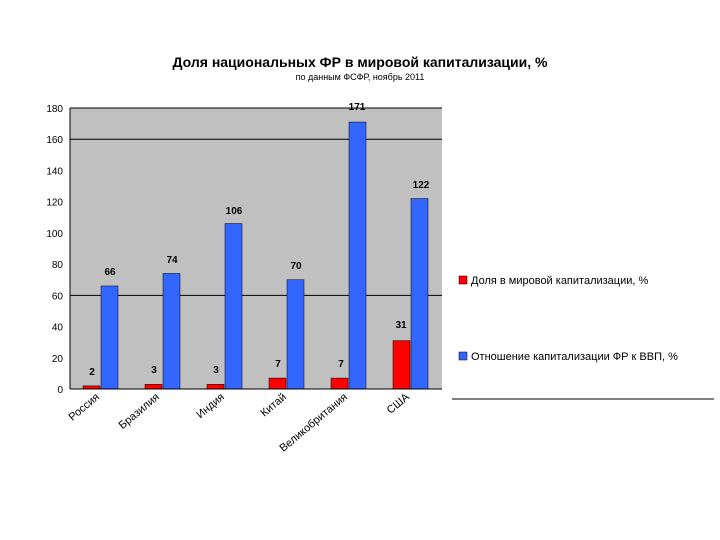 The width and height of the screenshot is (720, 540). I want to click on data-label-cap-to-gdp: 66, so click(110, 272).